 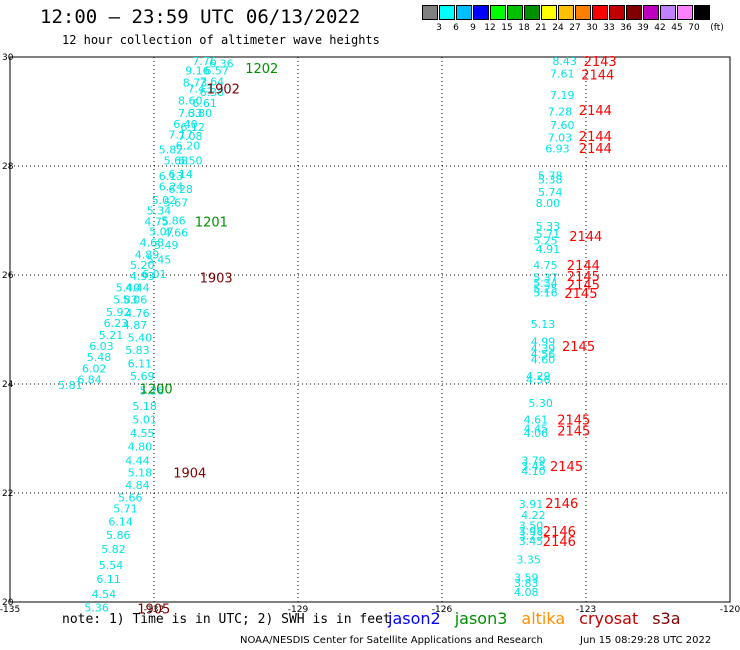 What do you see at coordinates (456, 28) in the screenshot?
I see `colorbar-label: 6` at bounding box center [456, 28].